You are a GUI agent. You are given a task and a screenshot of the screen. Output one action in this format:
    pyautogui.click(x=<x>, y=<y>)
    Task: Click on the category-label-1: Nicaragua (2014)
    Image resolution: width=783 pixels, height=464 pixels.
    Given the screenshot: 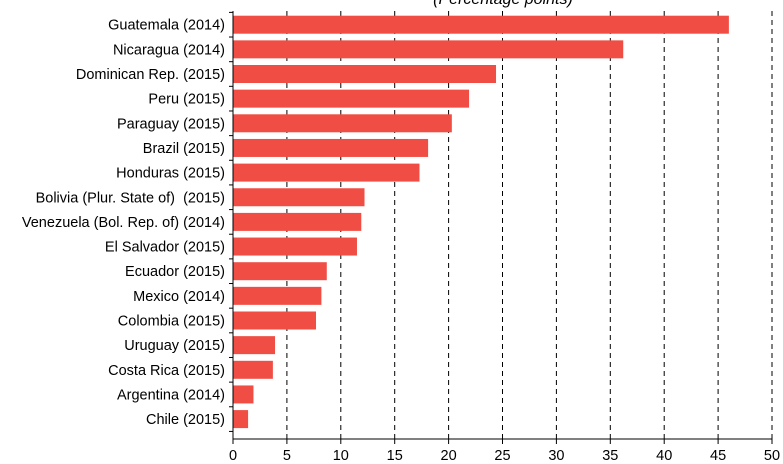 What is the action you would take?
    pyautogui.click(x=169, y=50)
    